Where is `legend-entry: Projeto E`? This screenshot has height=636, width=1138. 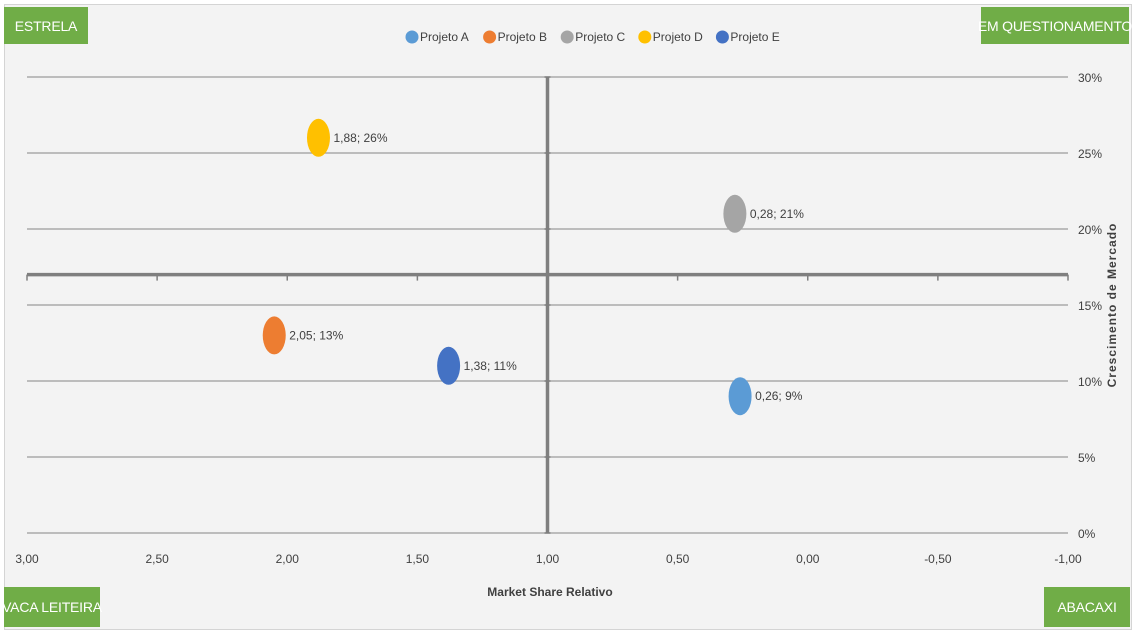 legend-entry: Projeto E is located at coordinates (754, 37).